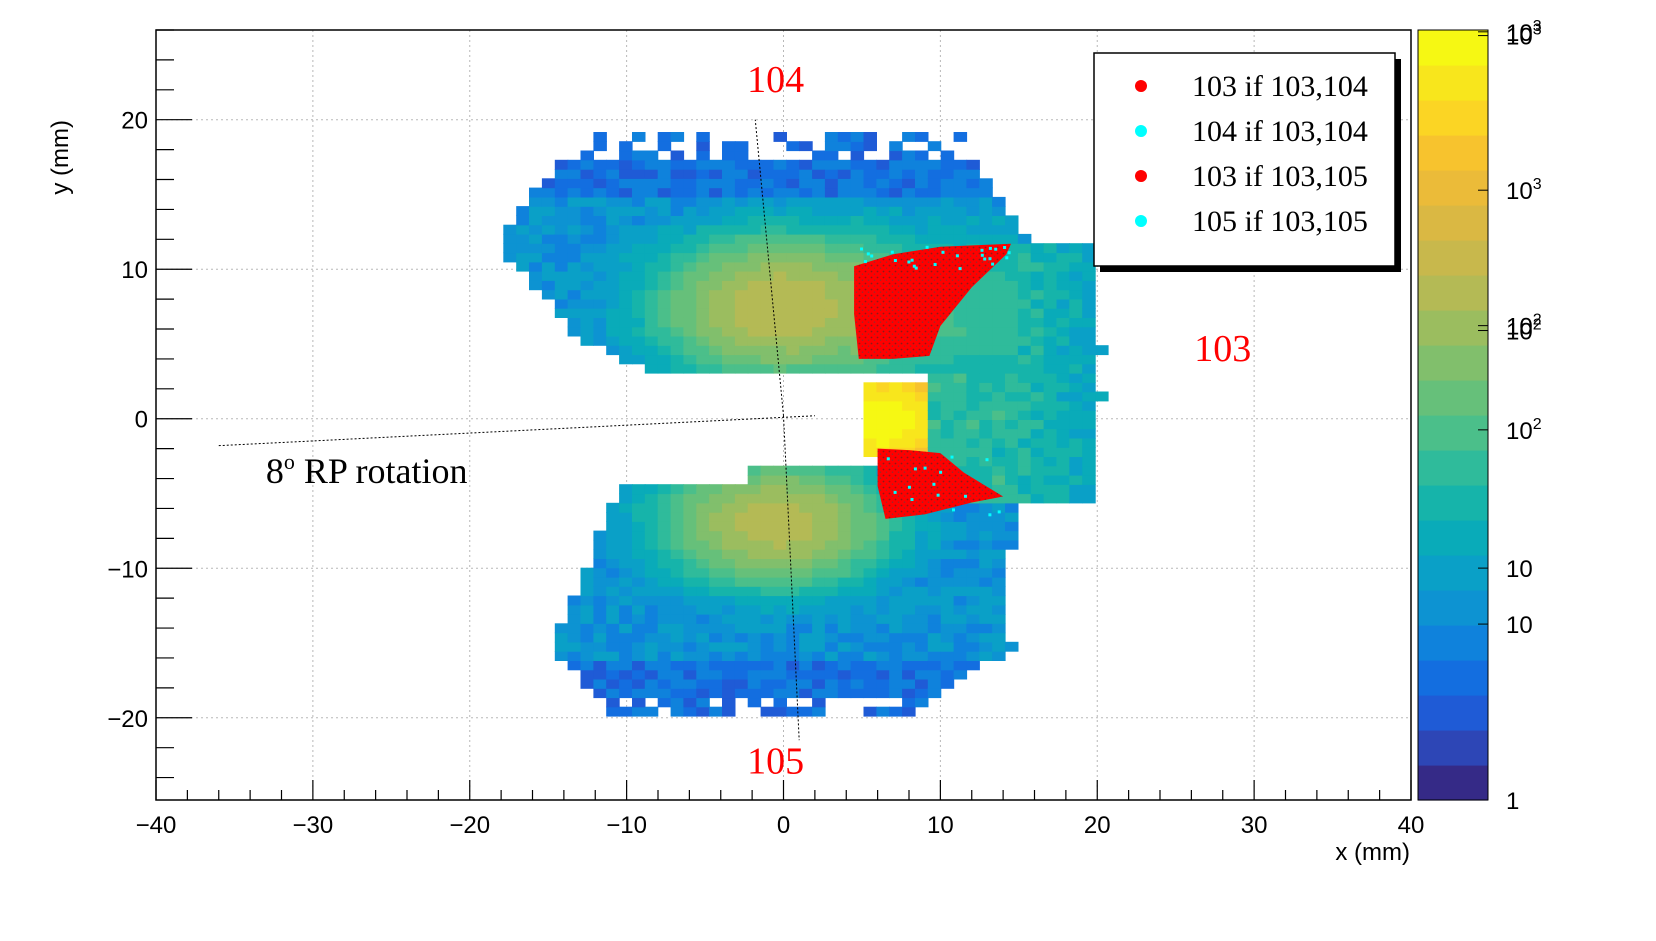  Describe the element at coordinates (775, 80) in the screenshot. I see `annotation-104: 104` at that location.